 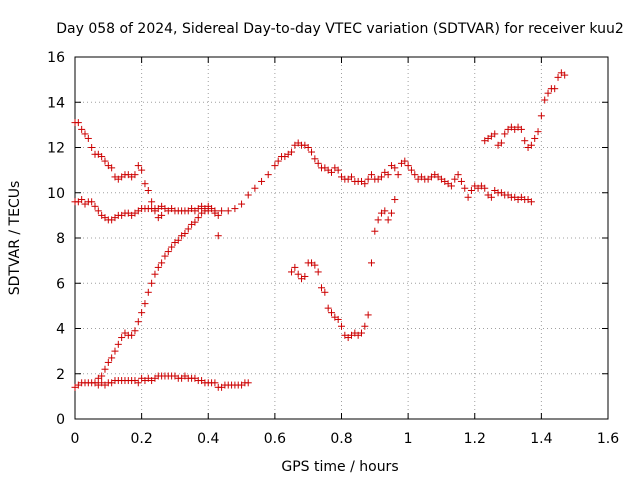 What do you see at coordinates (60, 284) in the screenshot?
I see `y-tick-label: 6` at bounding box center [60, 284].